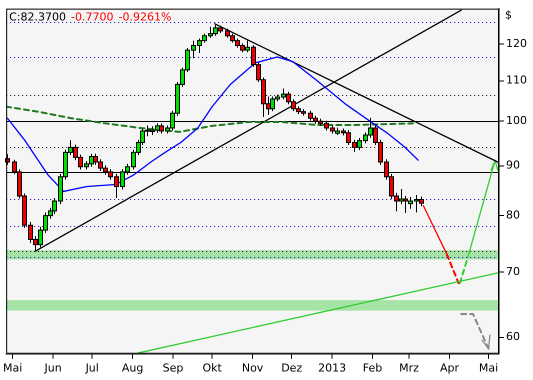 This screenshot has height=380, width=533. I want to click on x-tick-label: Nov, so click(253, 367).